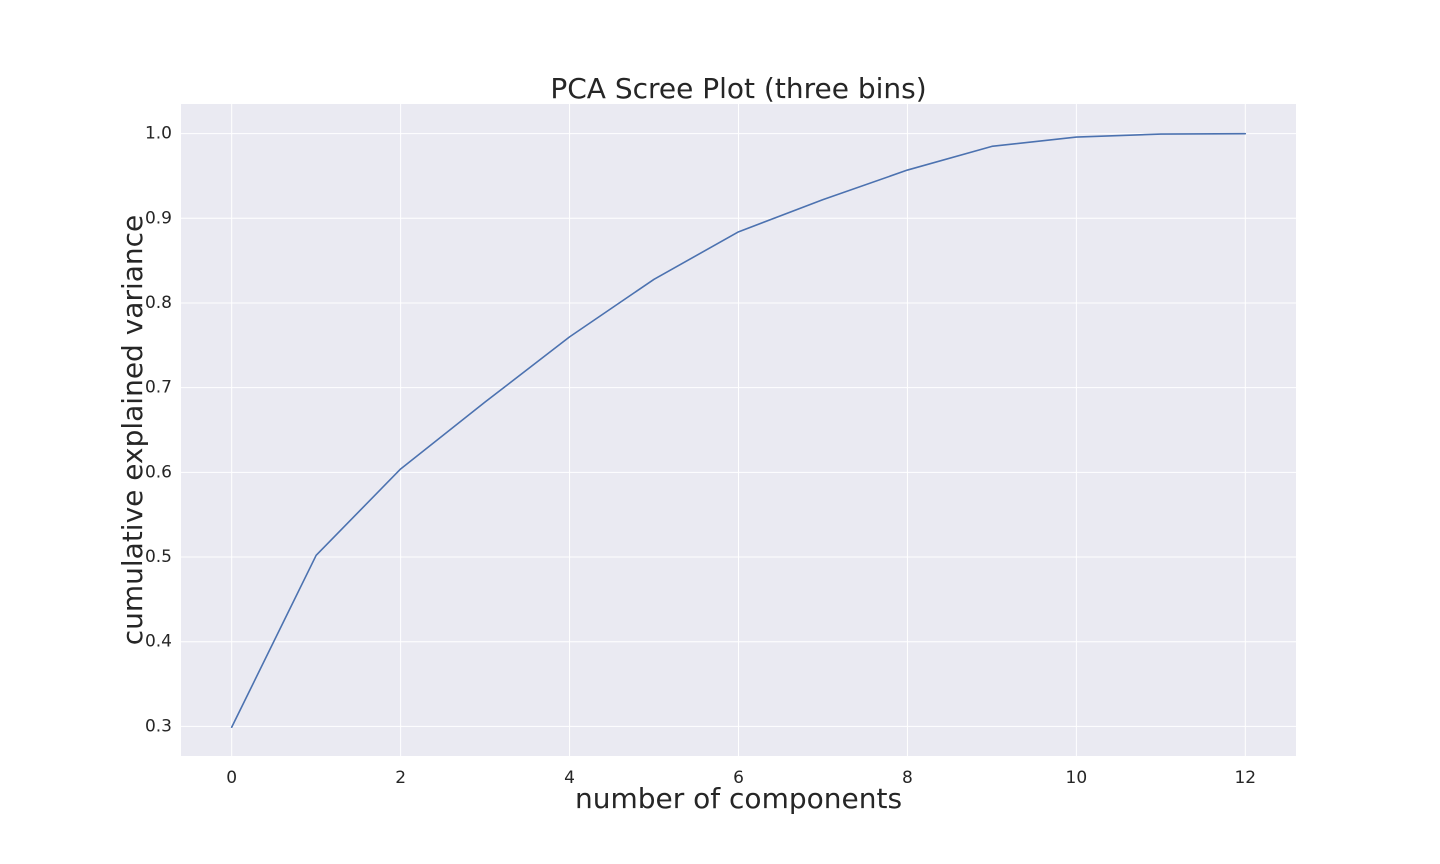 The image size is (1440, 864). What do you see at coordinates (158, 303) in the screenshot?
I see `y-tick-label: 0.8` at bounding box center [158, 303].